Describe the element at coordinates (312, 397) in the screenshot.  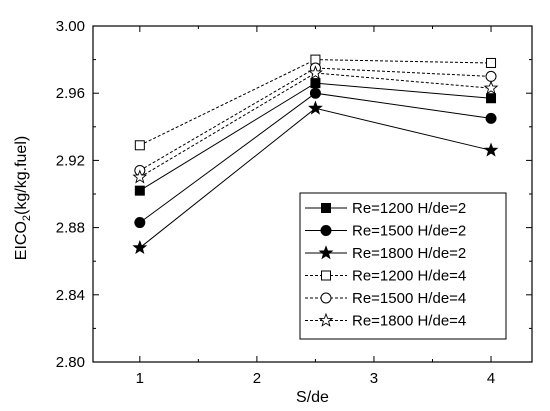
I see `x-axis-label: S/de` at that location.